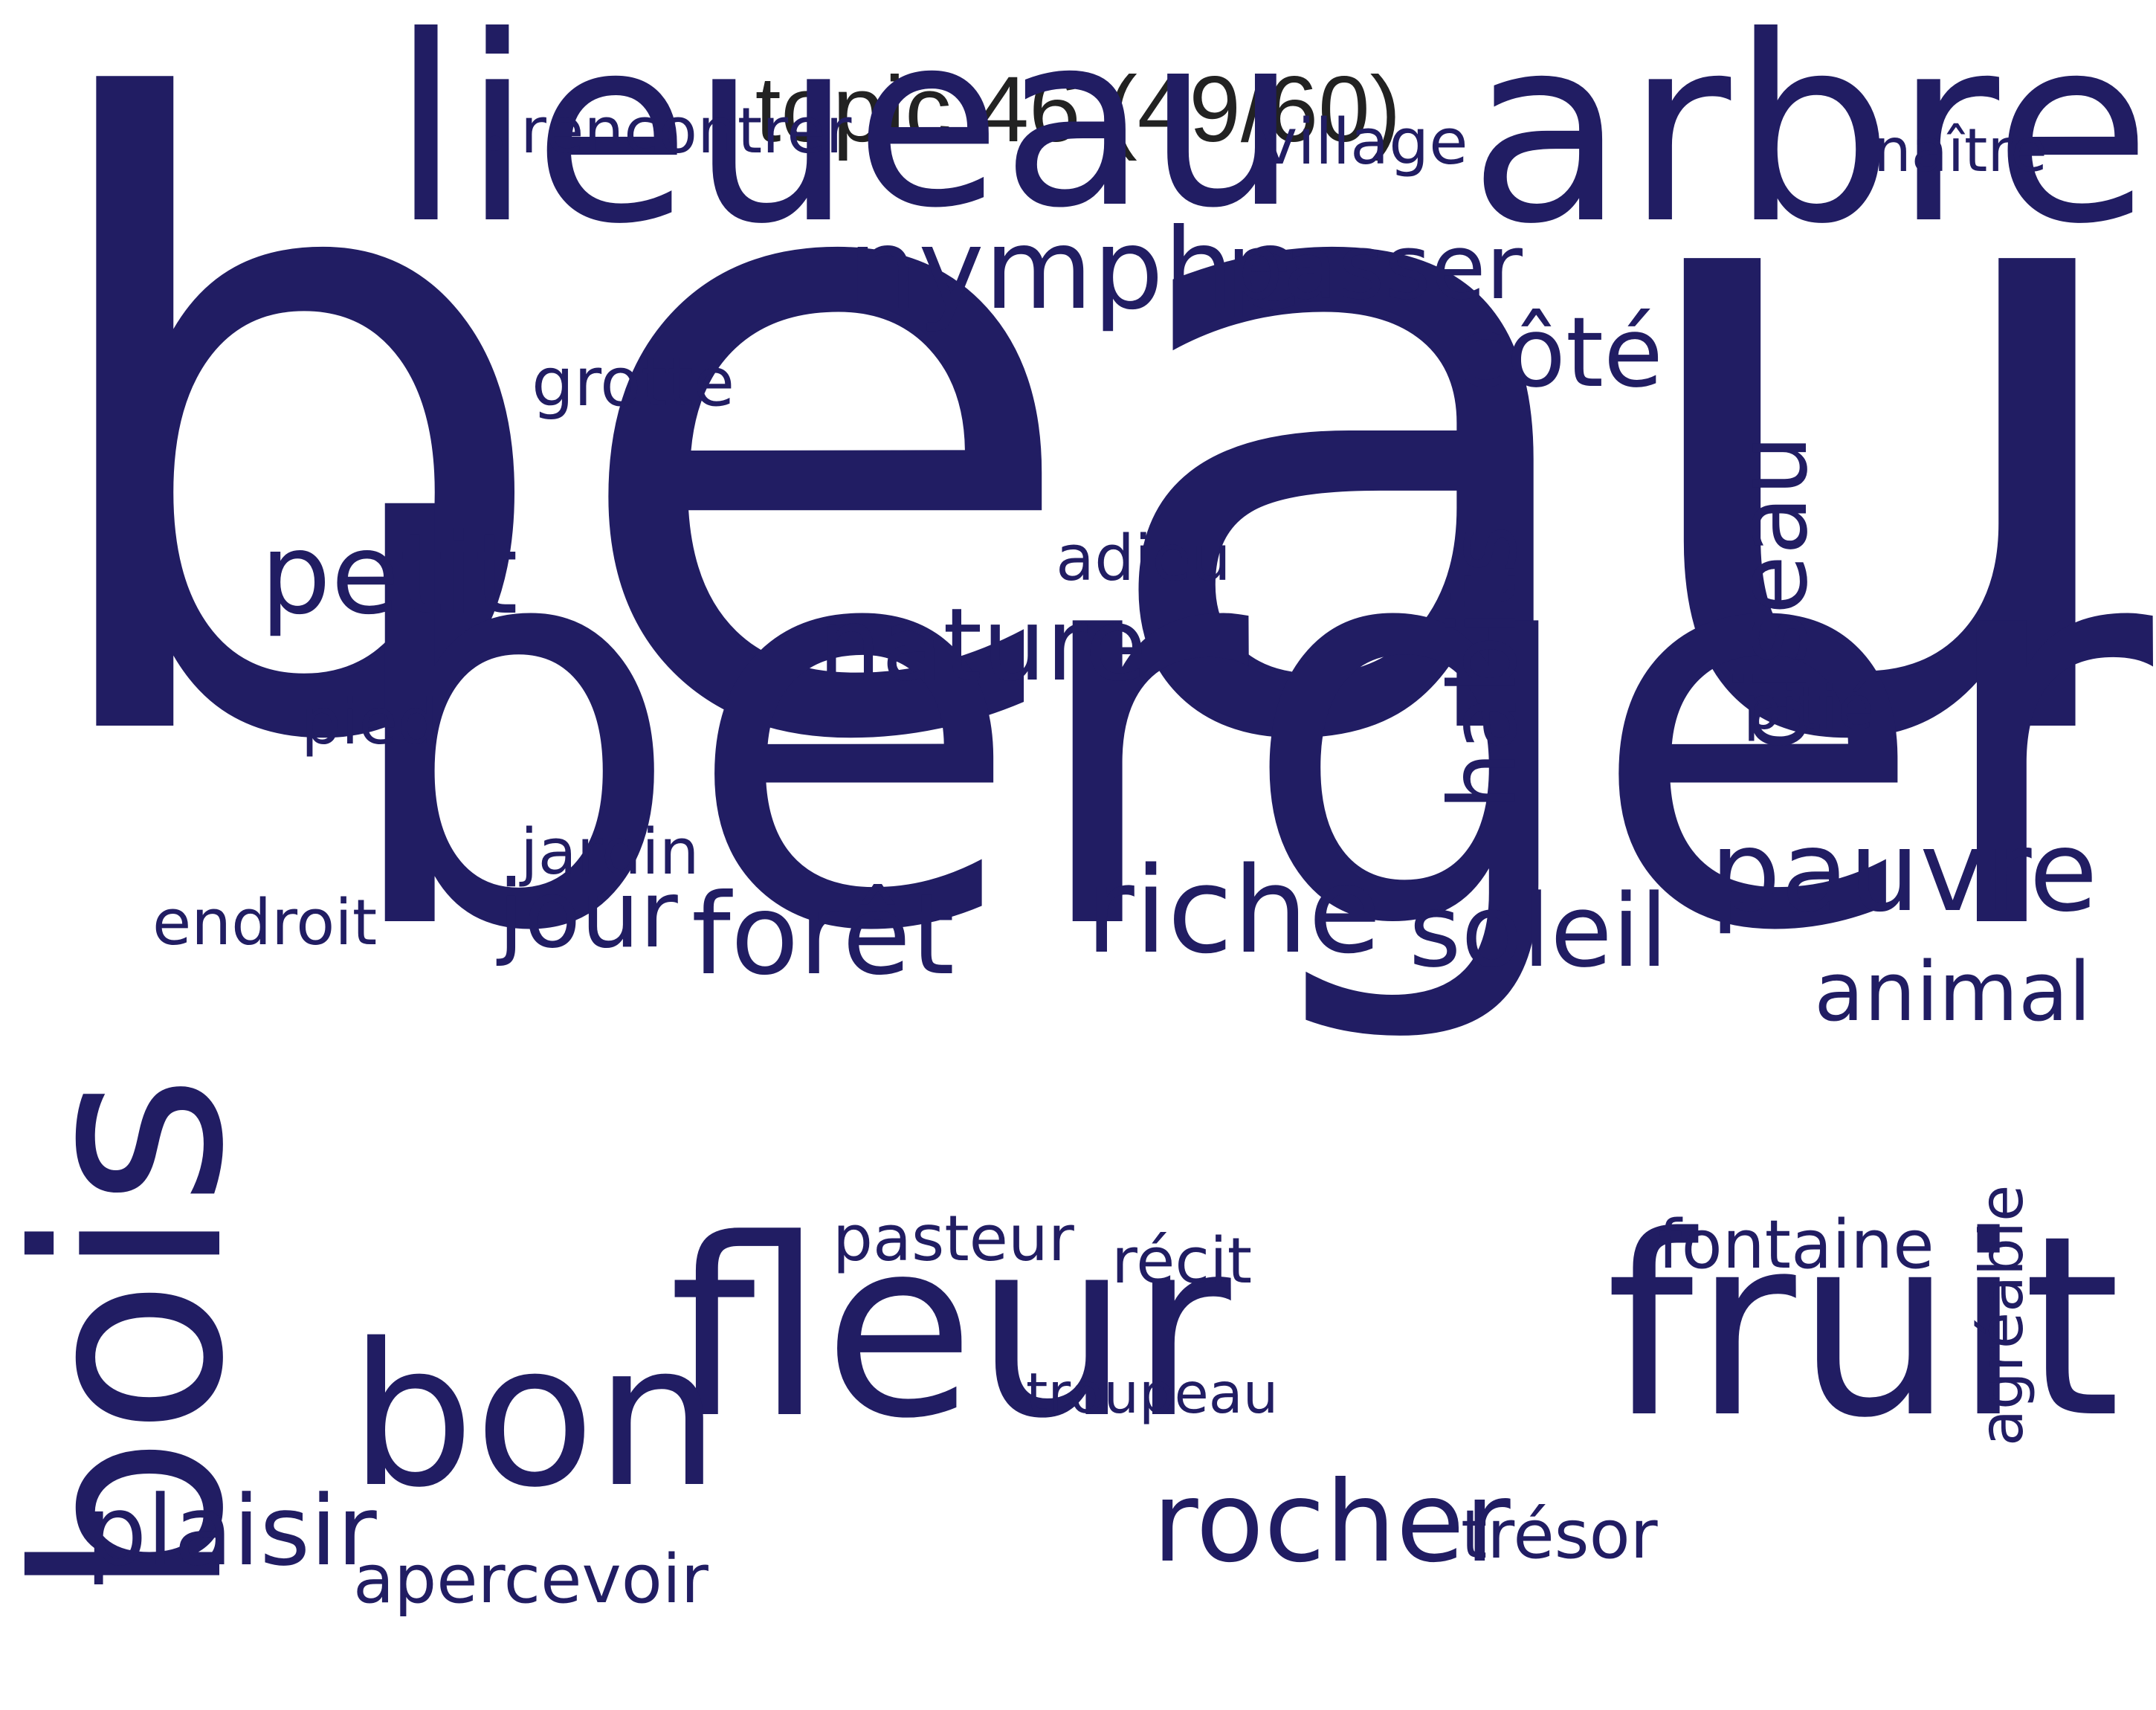 The height and width of the screenshot is (1710, 2156). What do you see at coordinates (534, 1417) in the screenshot?
I see `cloud-word: bon` at bounding box center [534, 1417].